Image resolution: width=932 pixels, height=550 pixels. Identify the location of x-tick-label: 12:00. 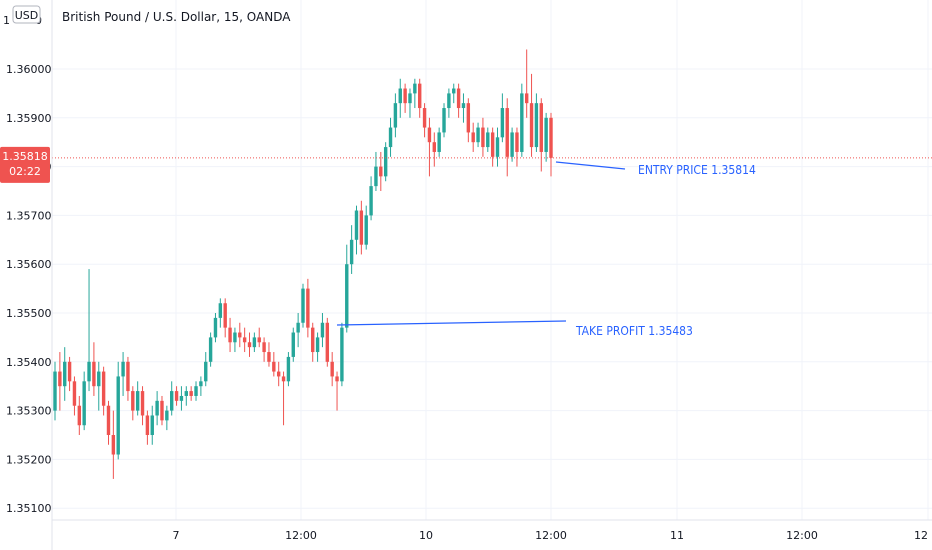
(551, 535).